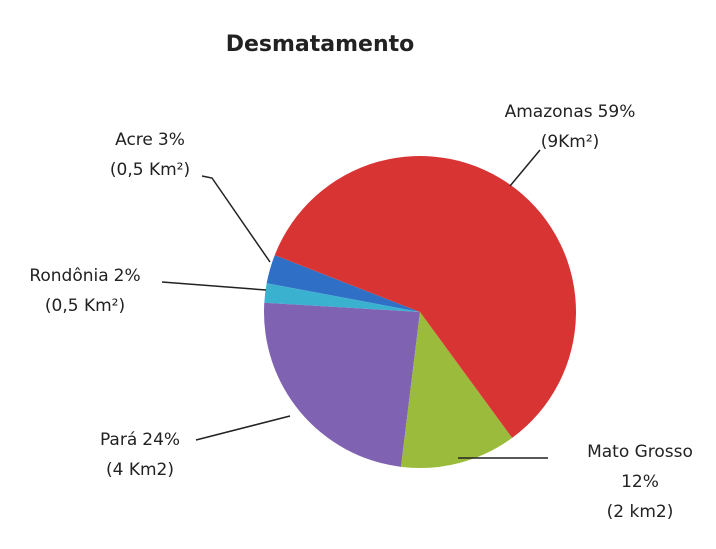 Image resolution: width=716 pixels, height=549 pixels. What do you see at coordinates (150, 155) in the screenshot?
I see `slice-label: Acre 3% (0,5 Km²)` at bounding box center [150, 155].